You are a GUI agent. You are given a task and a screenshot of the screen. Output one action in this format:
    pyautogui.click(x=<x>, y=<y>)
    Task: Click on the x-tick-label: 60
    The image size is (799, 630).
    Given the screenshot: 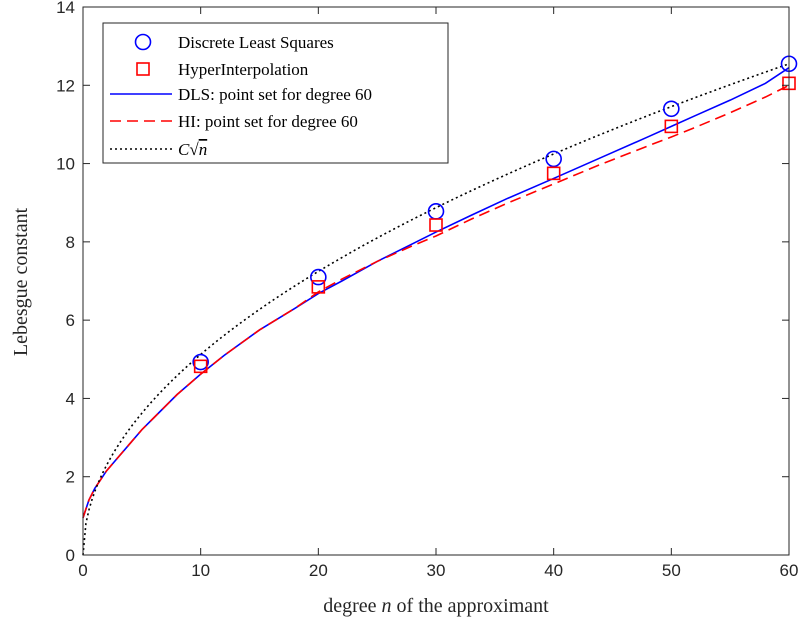 What is the action you would take?
    pyautogui.click(x=789, y=570)
    